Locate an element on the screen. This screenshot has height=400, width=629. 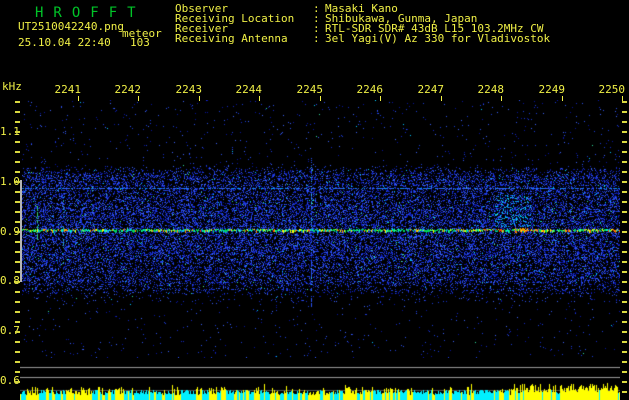
time-tick-label: 2246 is located at coordinates (370, 89).